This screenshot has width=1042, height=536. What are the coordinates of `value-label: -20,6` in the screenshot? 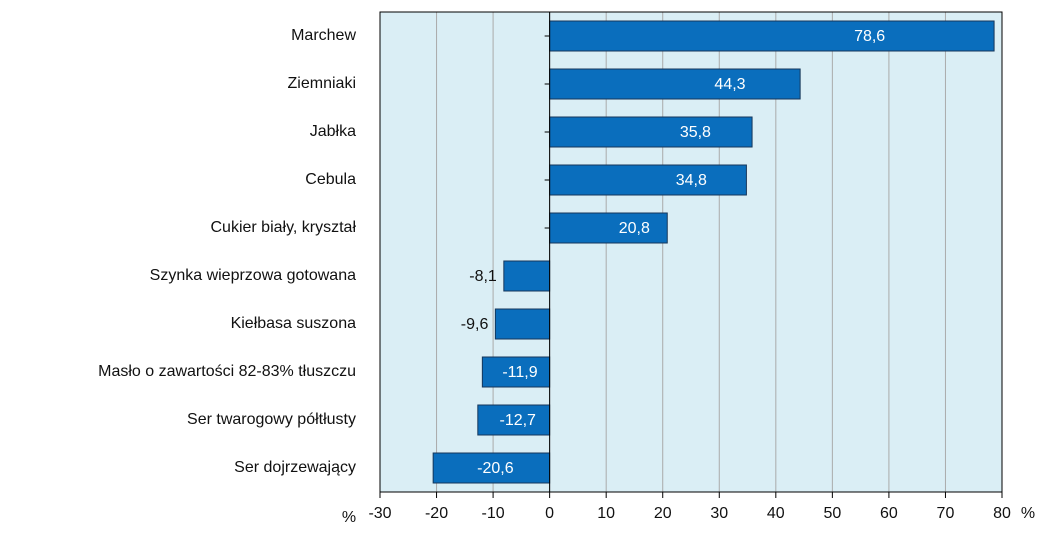 It's located at (495, 468).